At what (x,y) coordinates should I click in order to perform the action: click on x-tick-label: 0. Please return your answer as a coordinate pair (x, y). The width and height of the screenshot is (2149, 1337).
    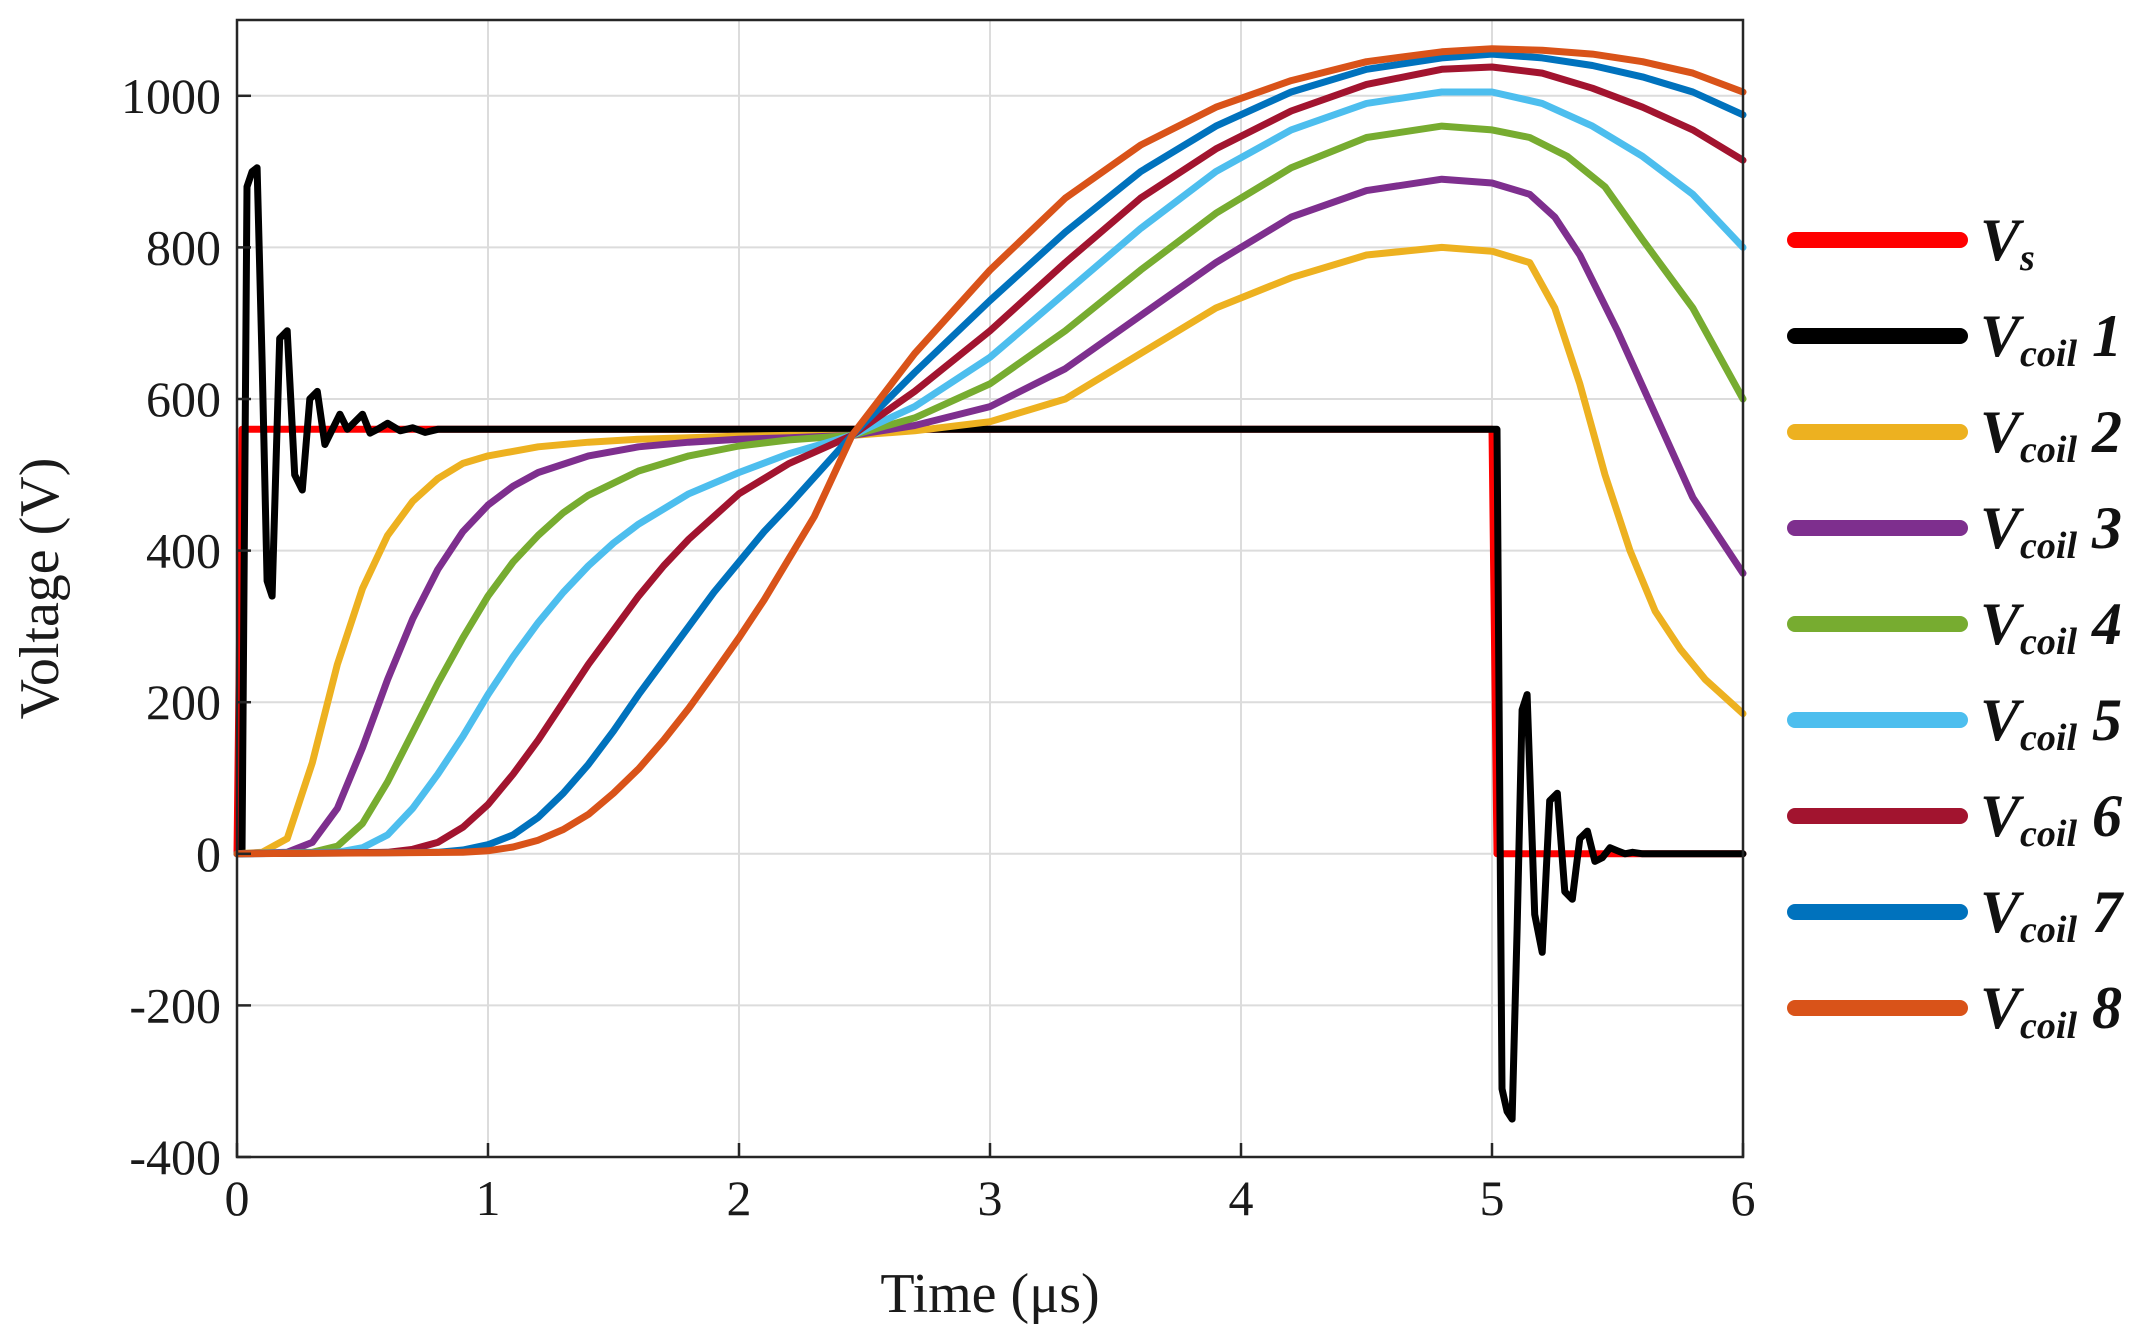
    Looking at the image, I should click on (237, 1198).